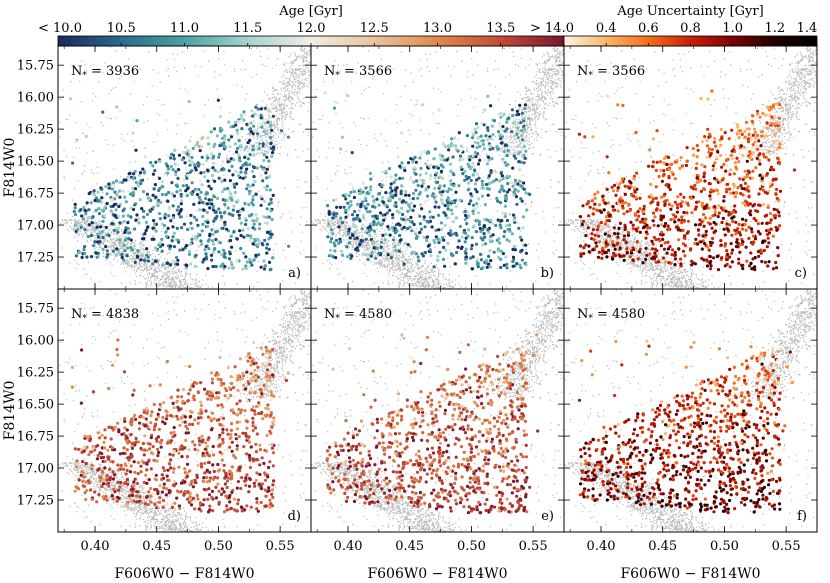 The width and height of the screenshot is (830, 583). What do you see at coordinates (606, 28) in the screenshot?
I see `uncertainty-tick-label: 0.4` at bounding box center [606, 28].